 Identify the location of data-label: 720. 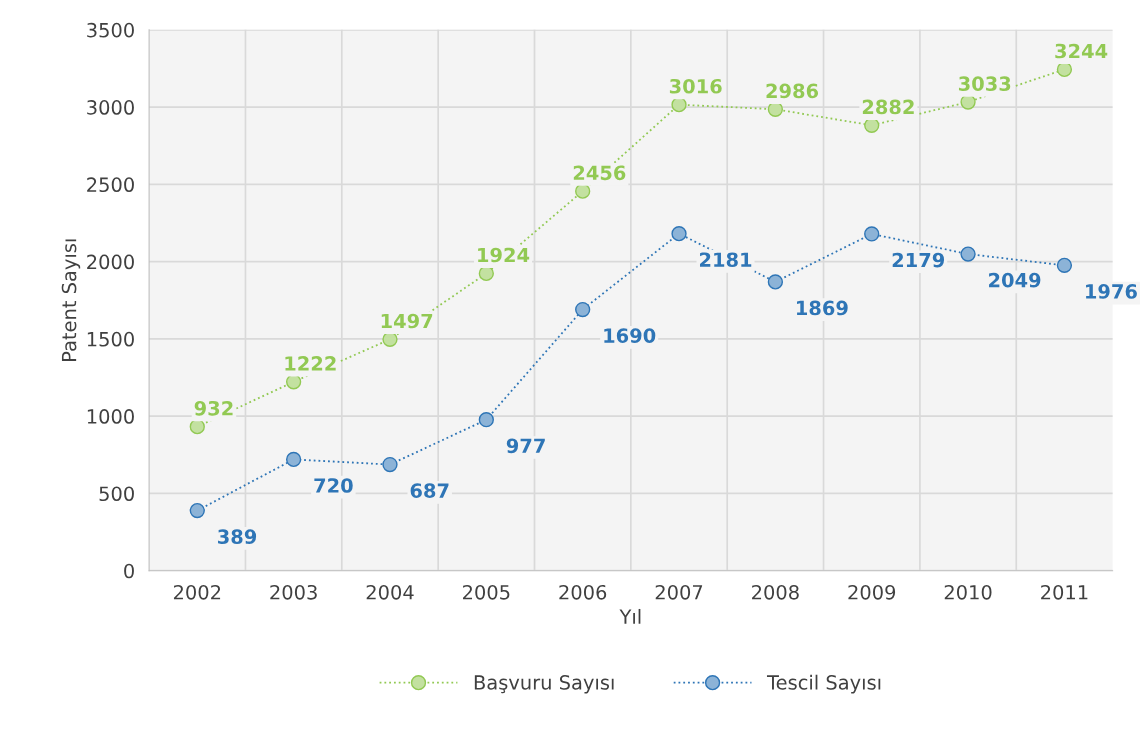
(333, 485).